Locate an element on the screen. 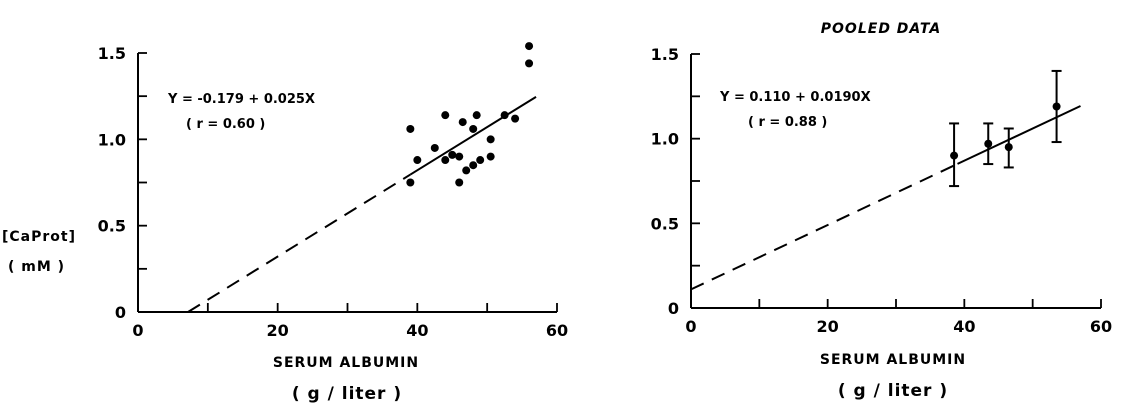 This screenshot has width=1121, height=406. right-x-tick-label: 40 is located at coordinates (964, 326).